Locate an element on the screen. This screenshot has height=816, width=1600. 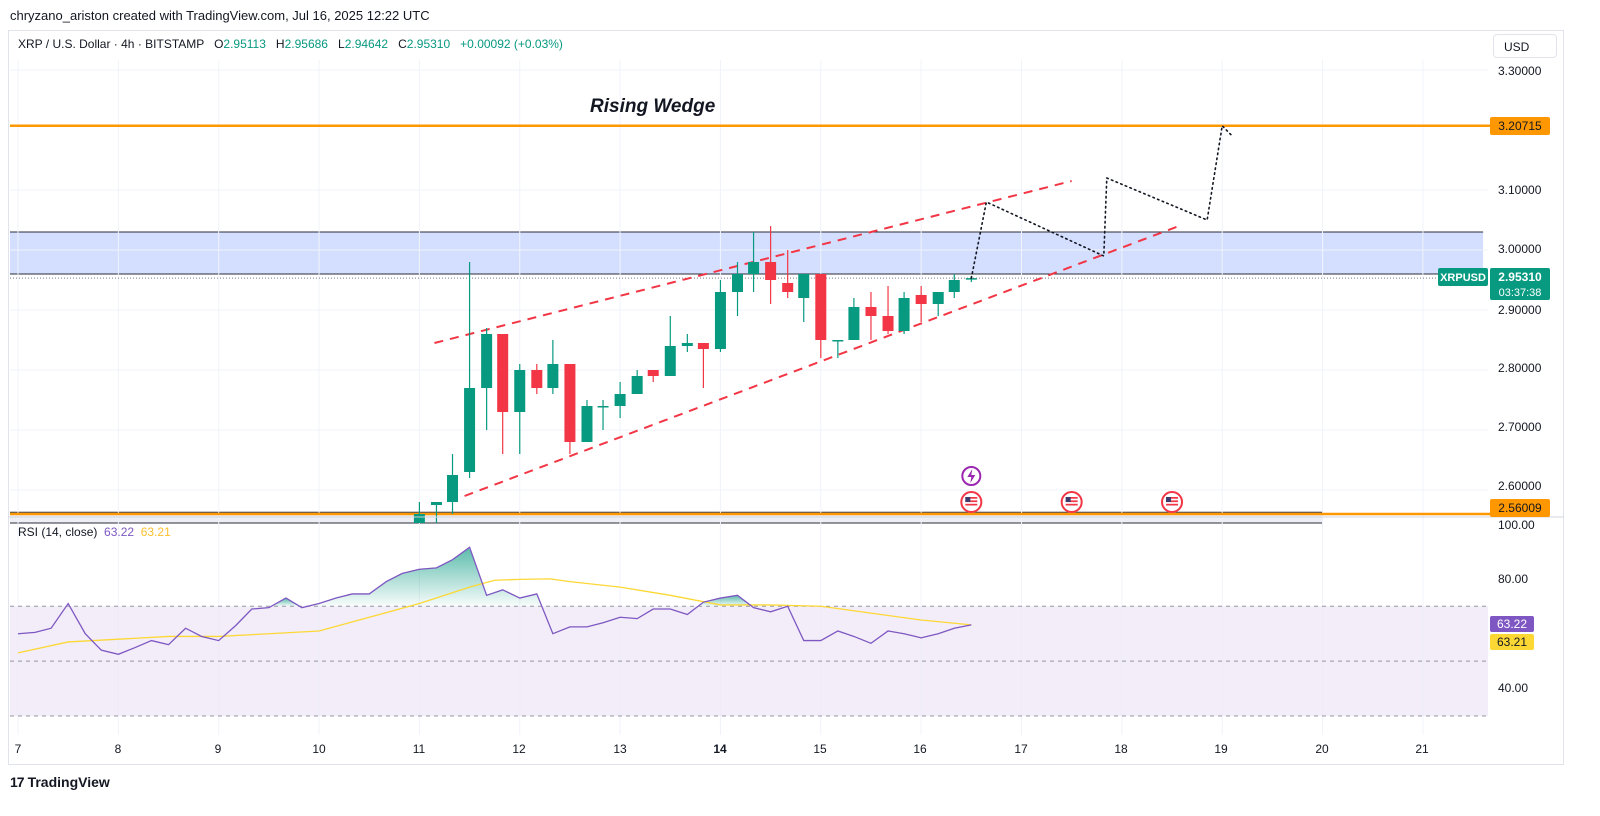
projection-layer is located at coordinates (1102, 202).